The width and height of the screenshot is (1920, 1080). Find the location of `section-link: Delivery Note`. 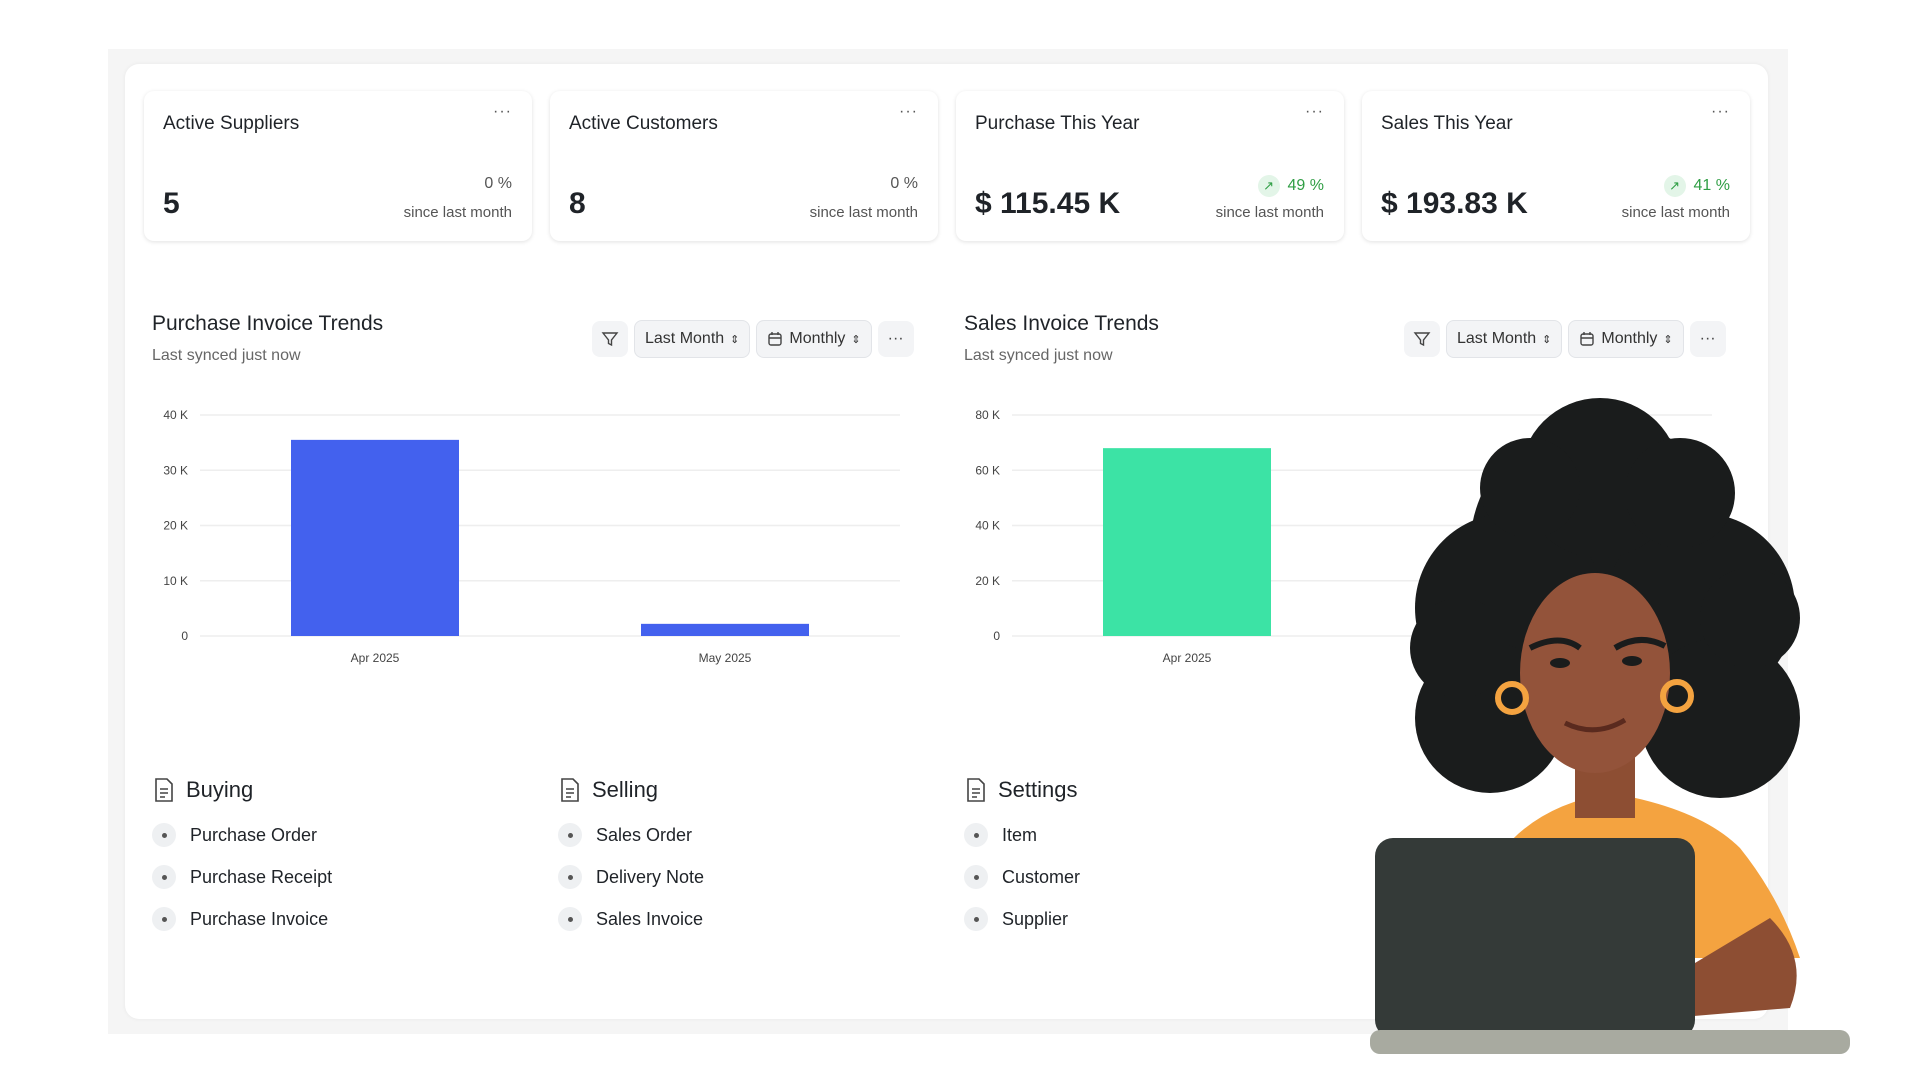

section-link: Delivery Note is located at coordinates (631, 877).